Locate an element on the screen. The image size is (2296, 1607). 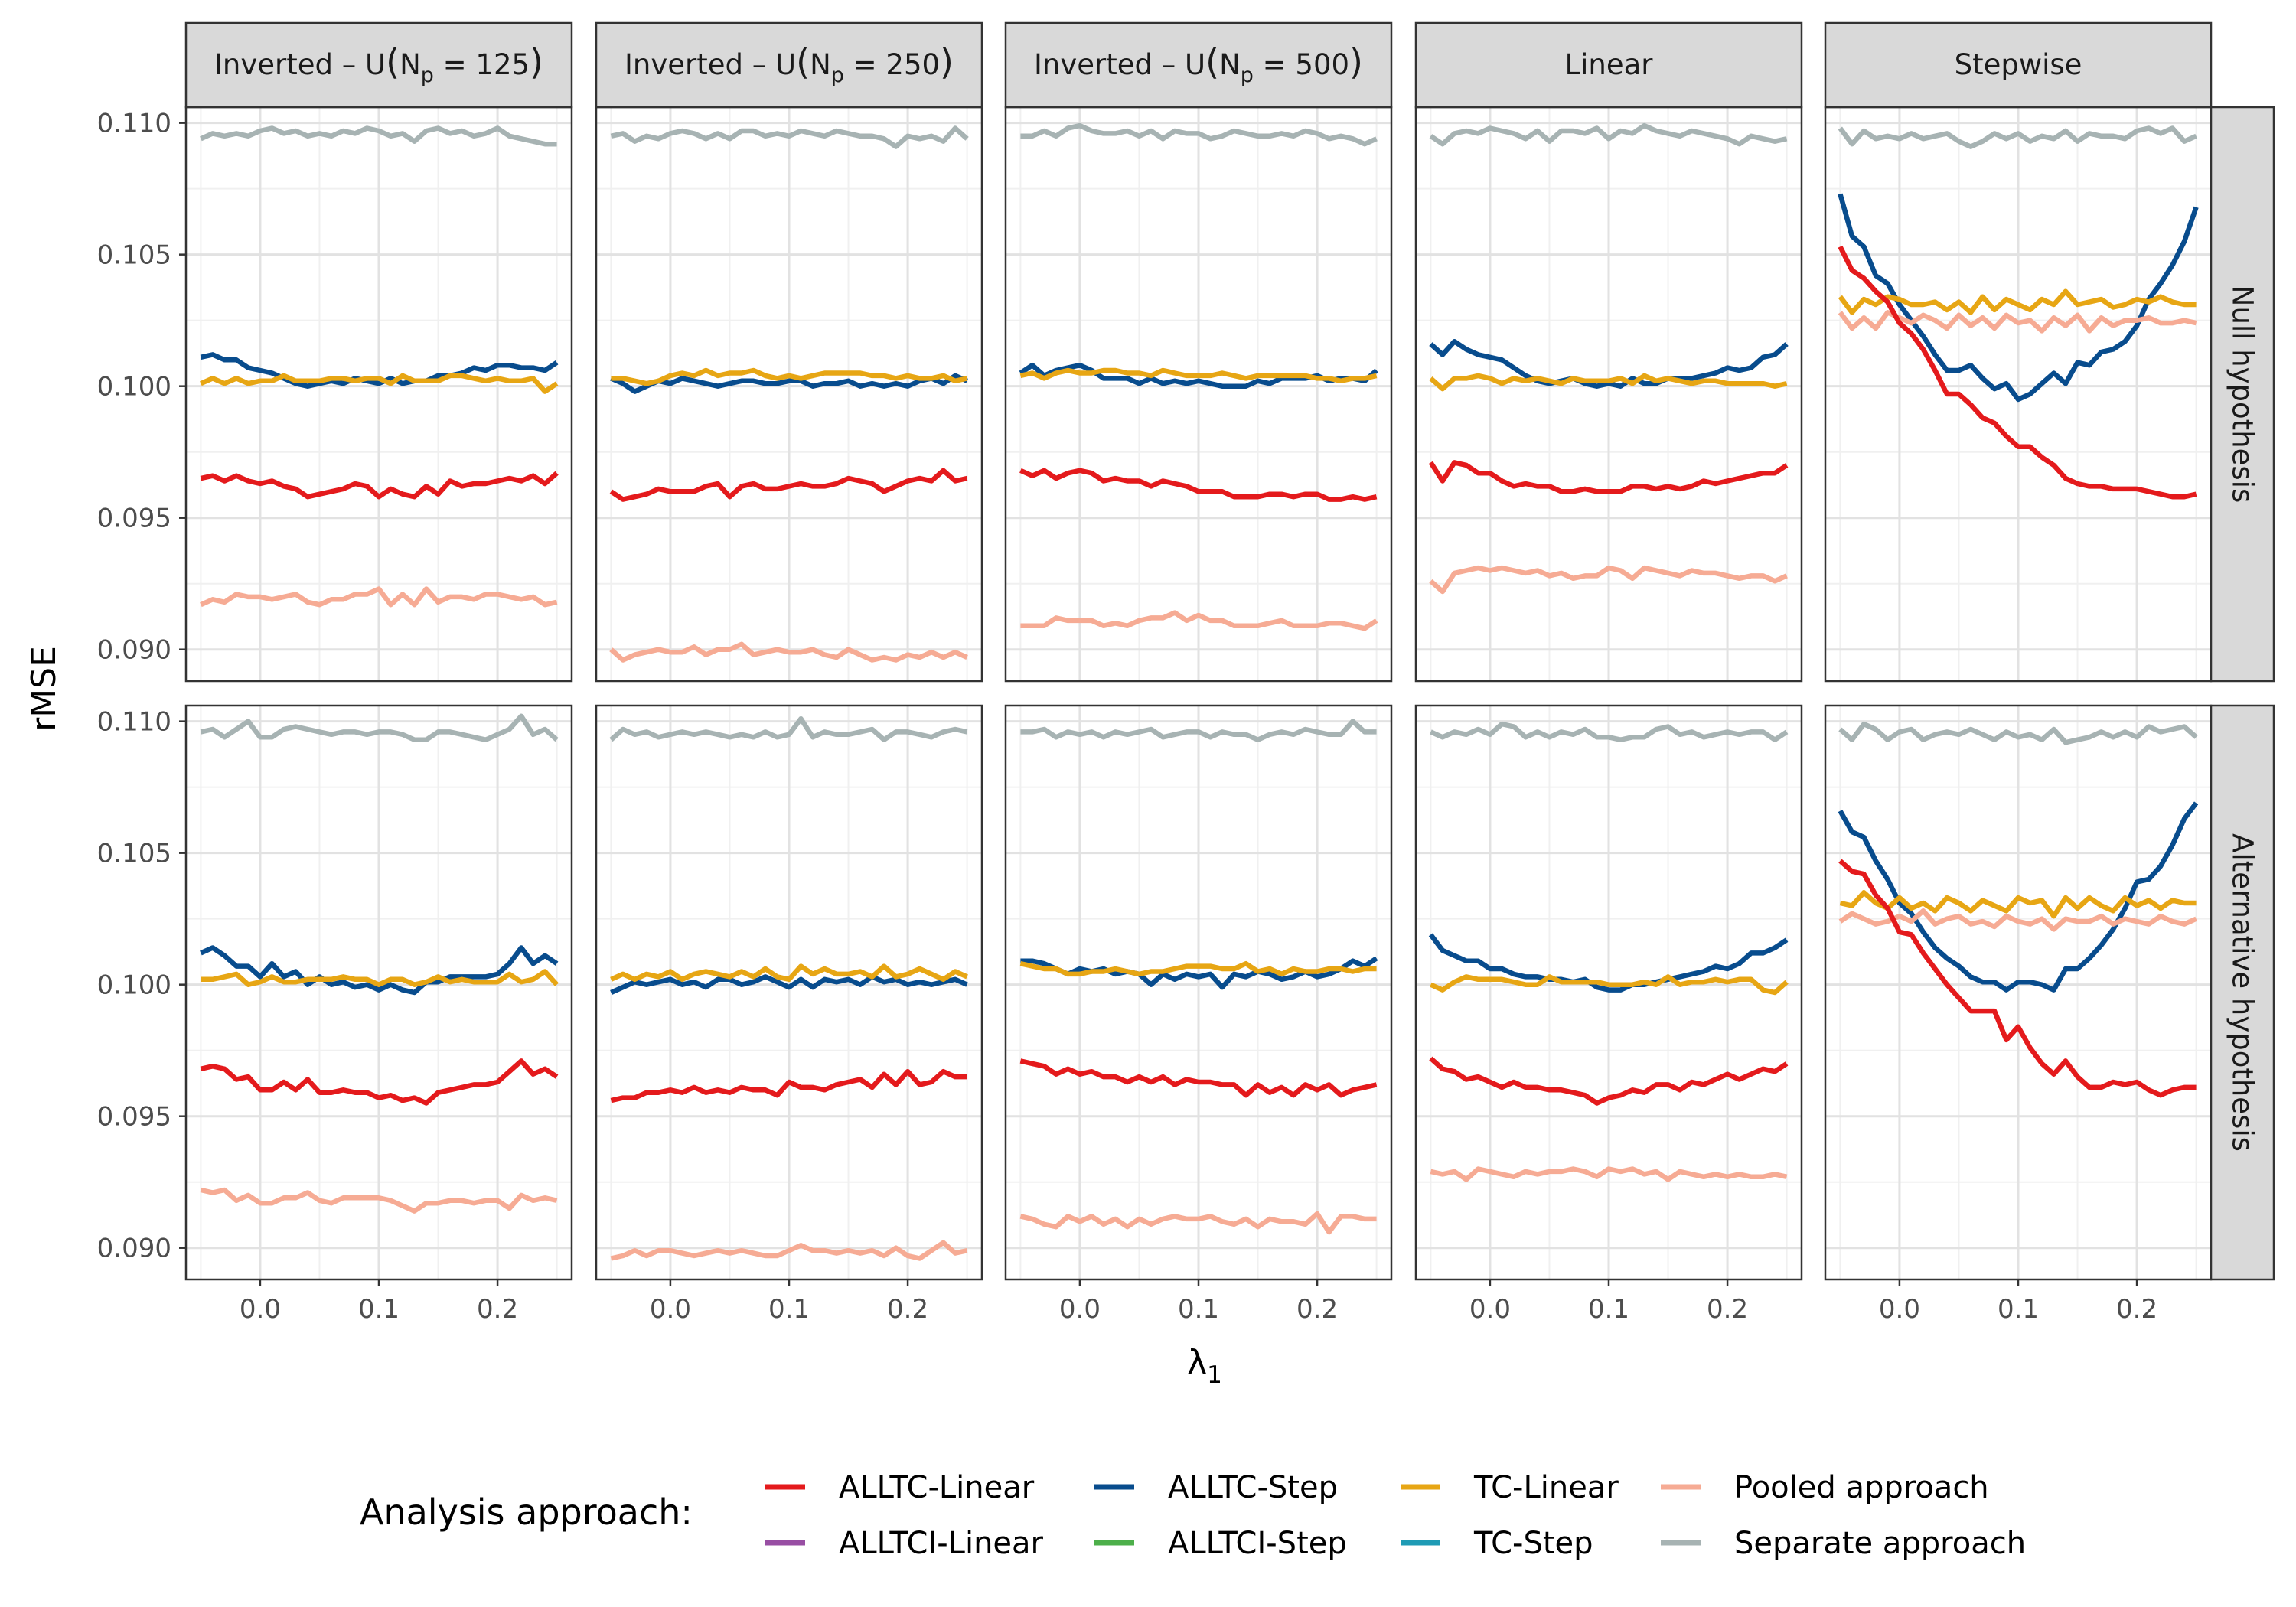
panel-null-stepwise is located at coordinates (2018, 394).